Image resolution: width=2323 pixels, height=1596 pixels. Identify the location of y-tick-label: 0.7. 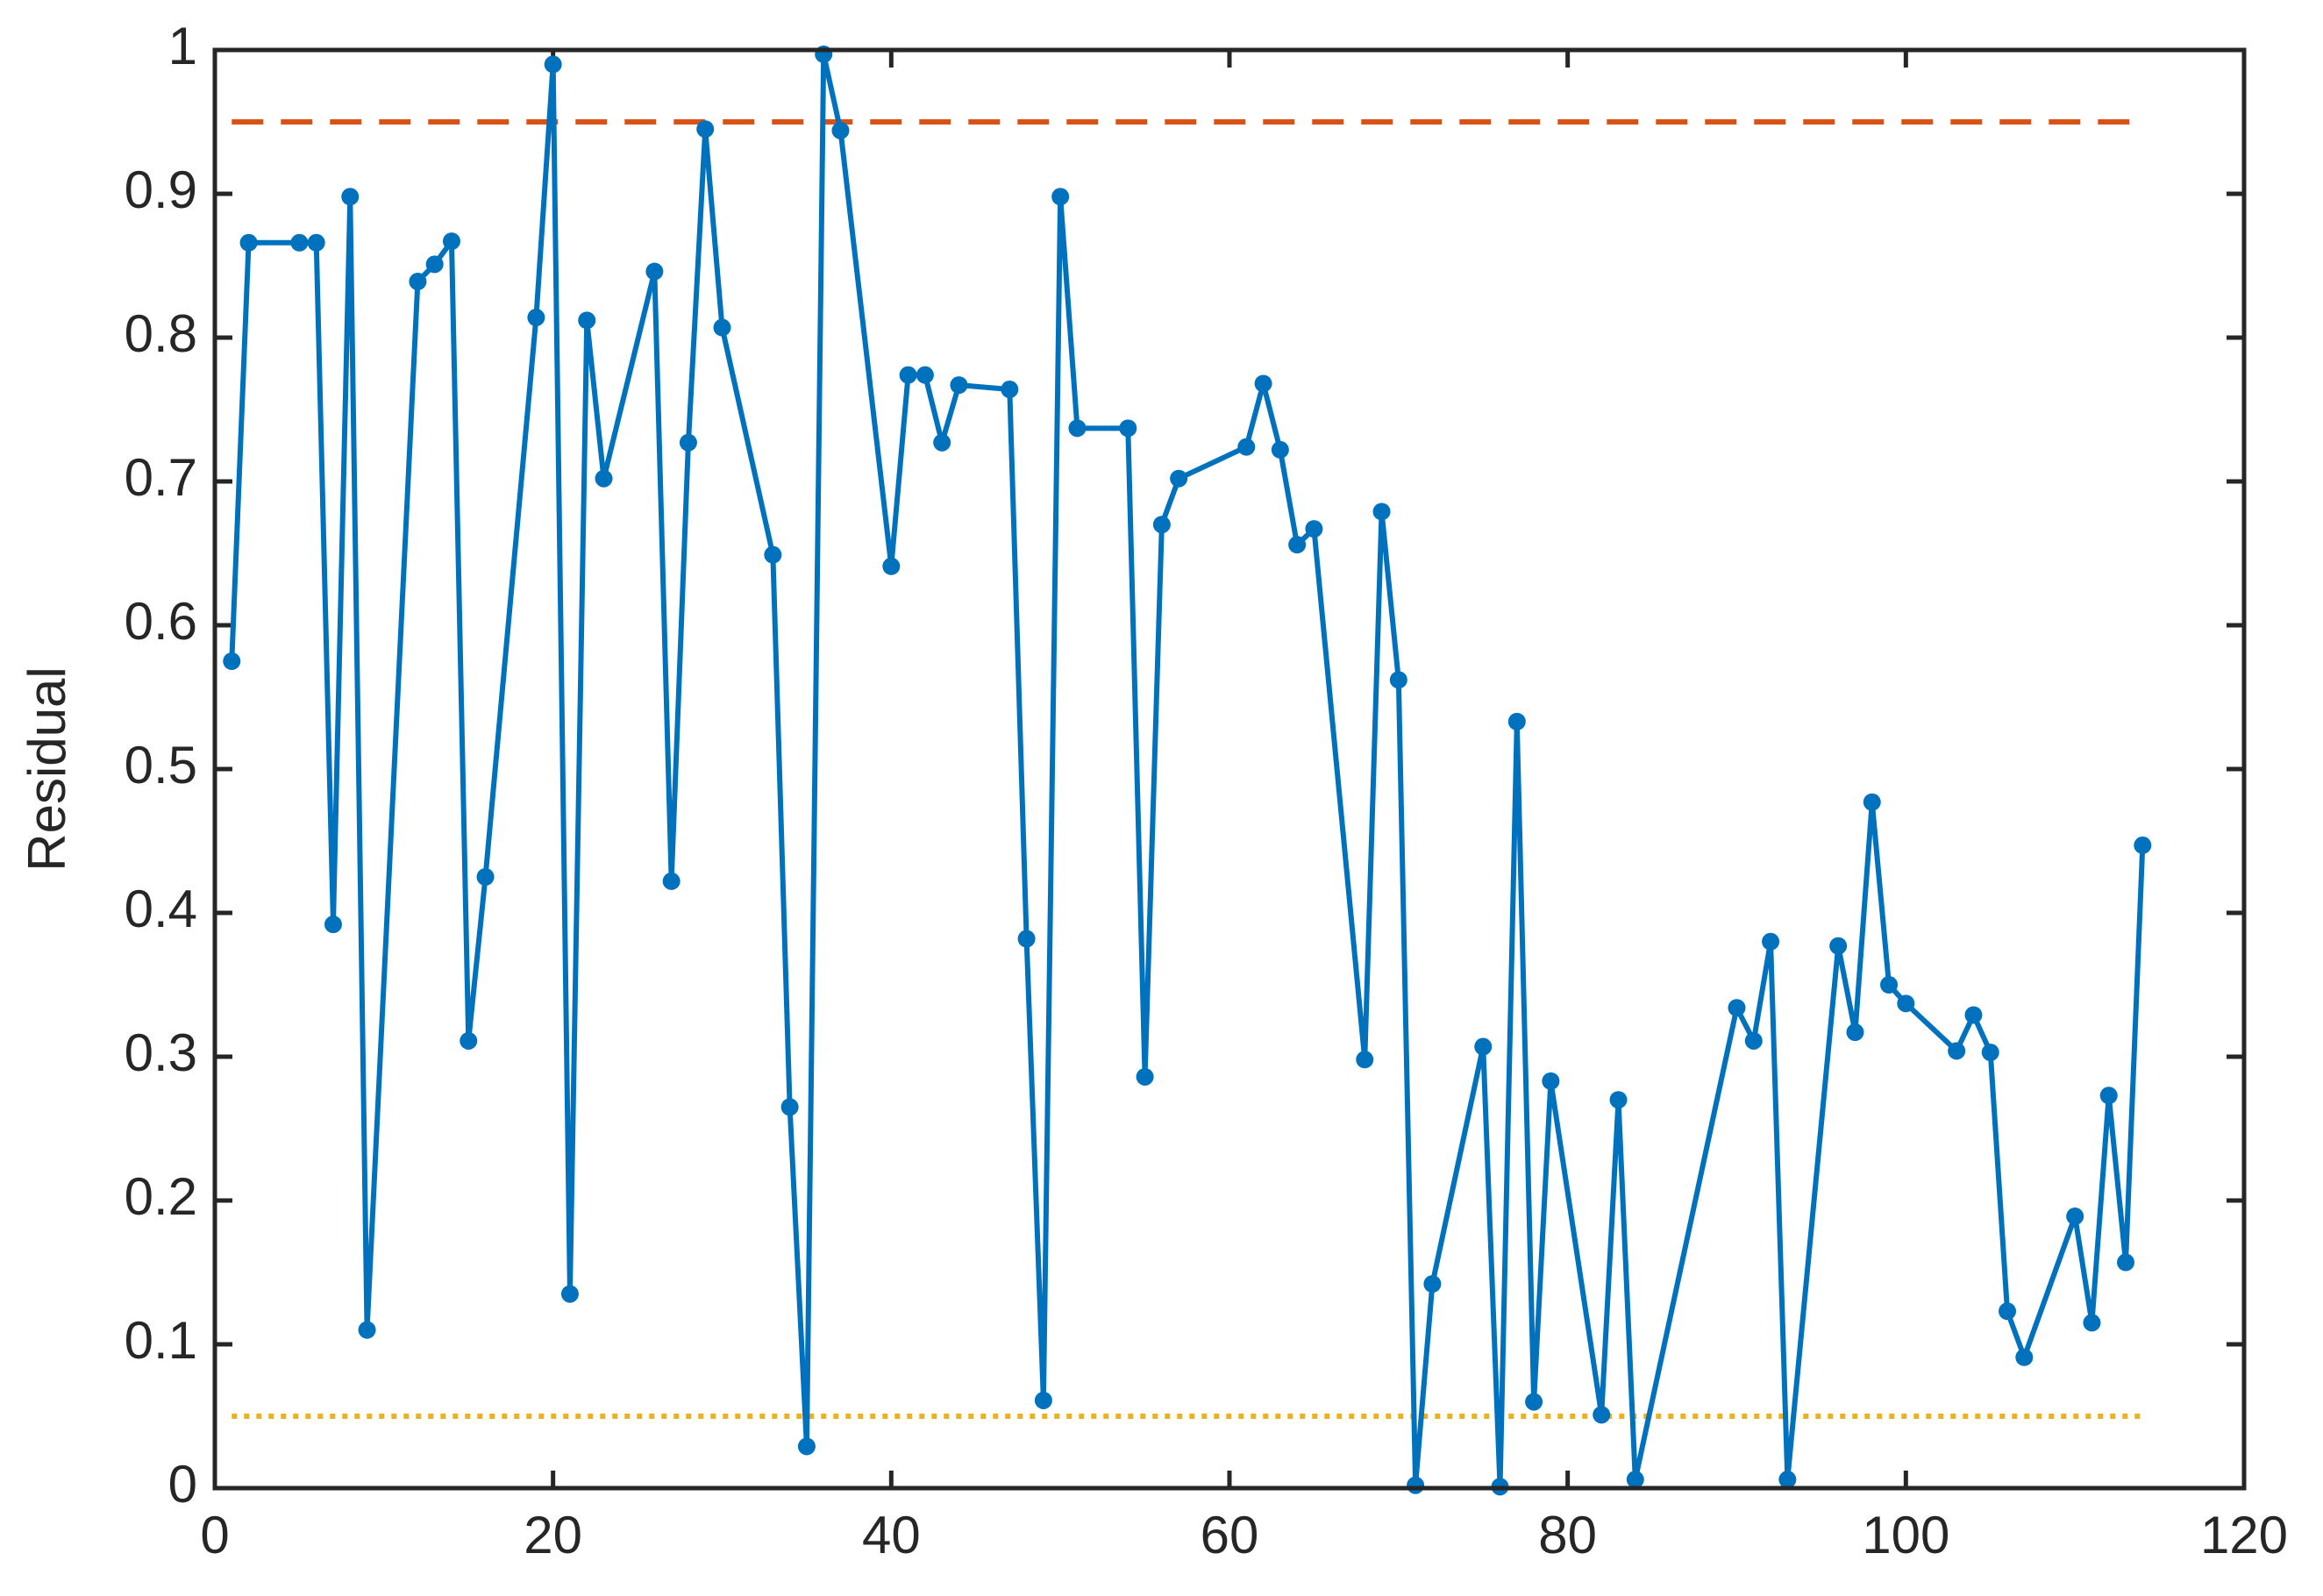
(161, 477).